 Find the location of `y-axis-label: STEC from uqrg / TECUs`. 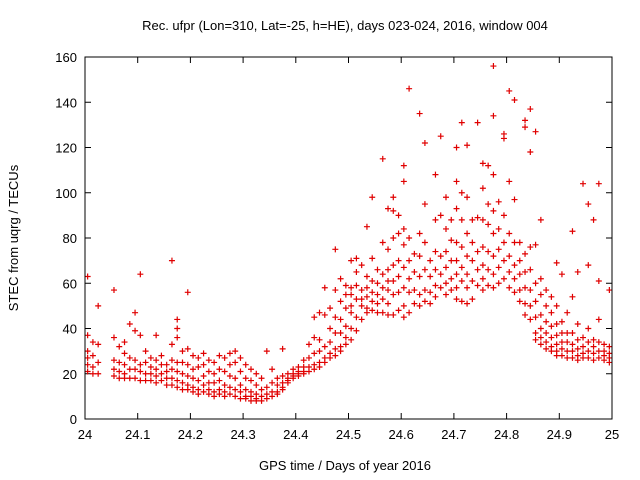

y-axis-label: STEC from uqrg / TECUs is located at coordinates (13, 237).